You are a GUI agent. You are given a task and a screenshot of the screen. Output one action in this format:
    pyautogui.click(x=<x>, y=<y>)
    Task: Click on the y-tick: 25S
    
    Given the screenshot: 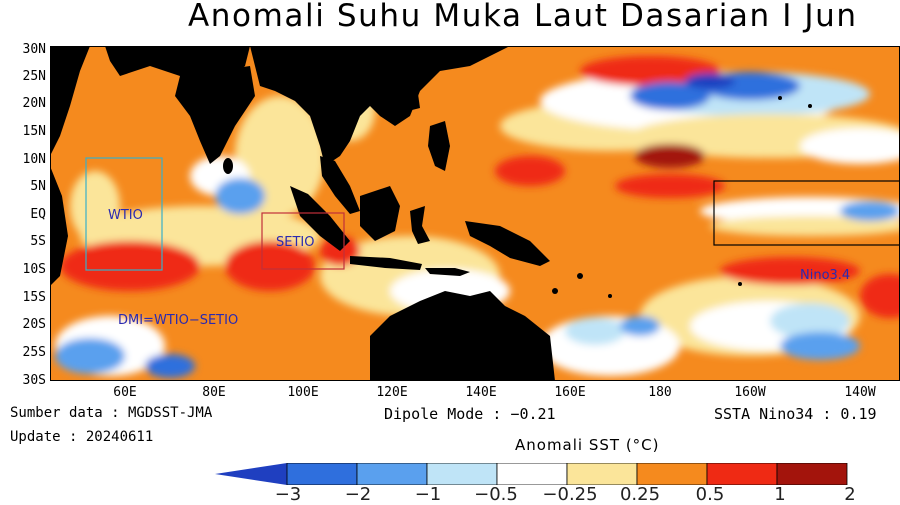 What is the action you would take?
    pyautogui.click(x=34, y=352)
    